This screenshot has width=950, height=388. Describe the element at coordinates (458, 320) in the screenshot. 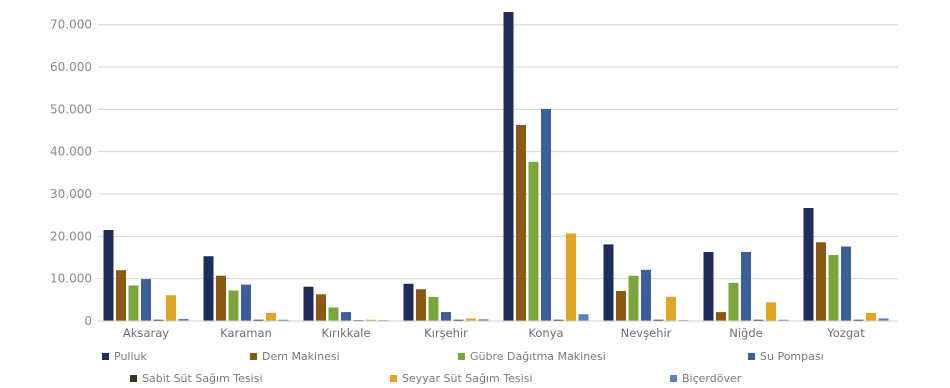

I see `bar-kirsehir-sabit-sut-sagim-tesisi` at that location.